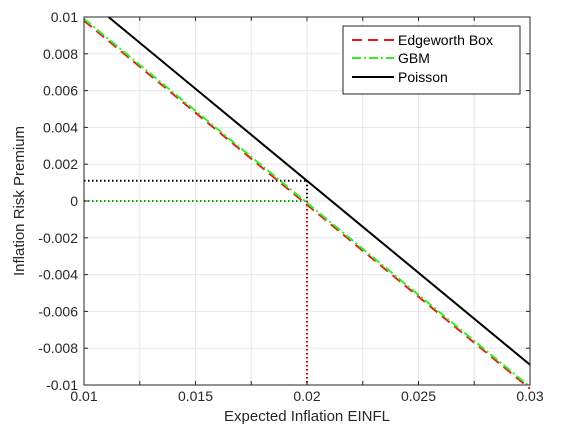  What do you see at coordinates (58, 311) in the screenshot?
I see `y-tick-label: -0.006` at bounding box center [58, 311].